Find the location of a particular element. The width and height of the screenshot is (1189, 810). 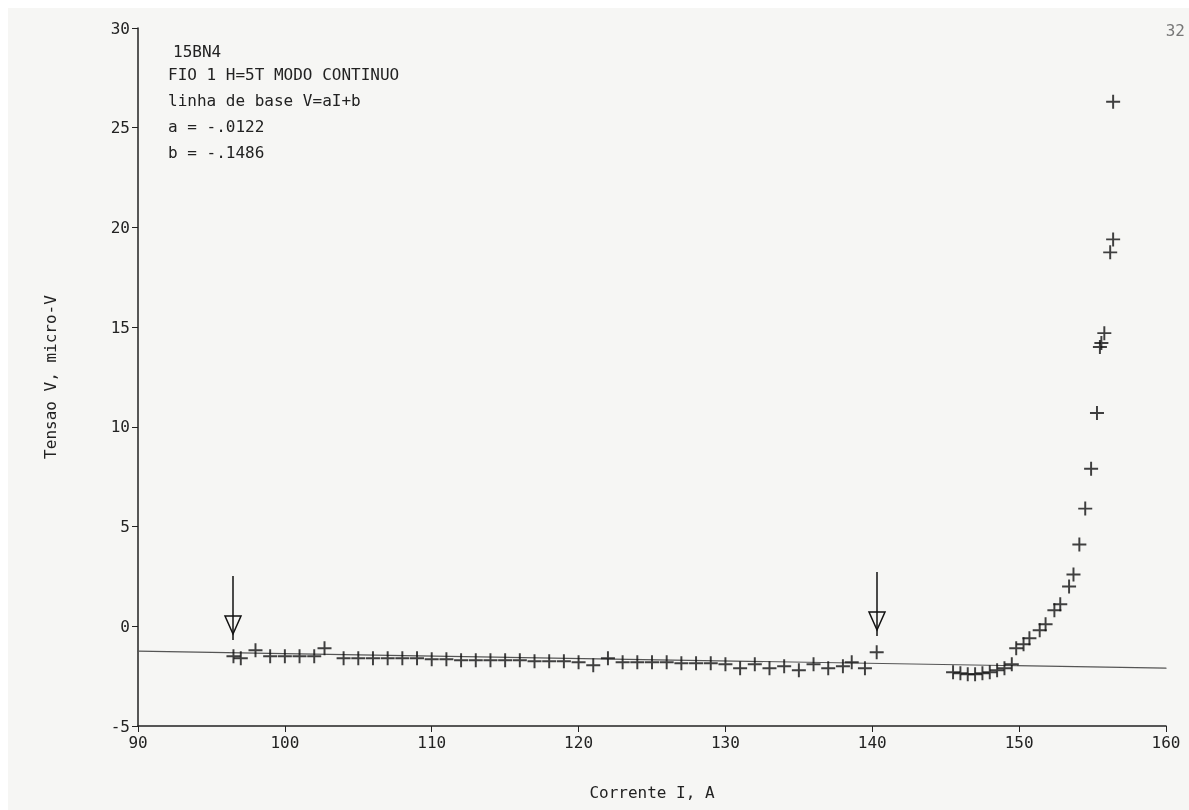

x-axis-title: Corrente I, A is located at coordinates (652, 792).